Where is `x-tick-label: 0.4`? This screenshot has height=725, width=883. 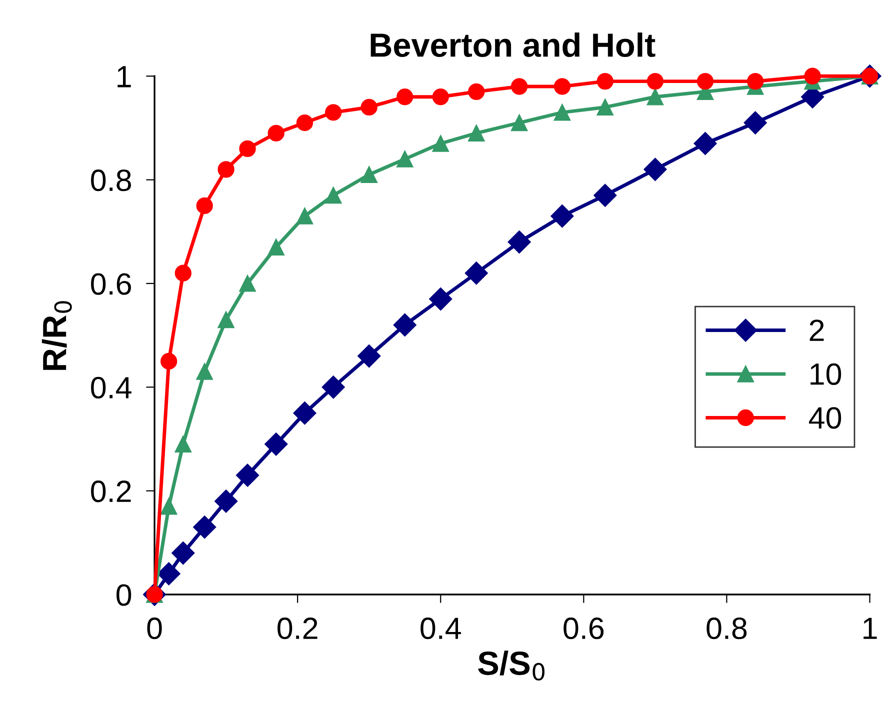 x-tick-label: 0.4 is located at coordinates (440, 629).